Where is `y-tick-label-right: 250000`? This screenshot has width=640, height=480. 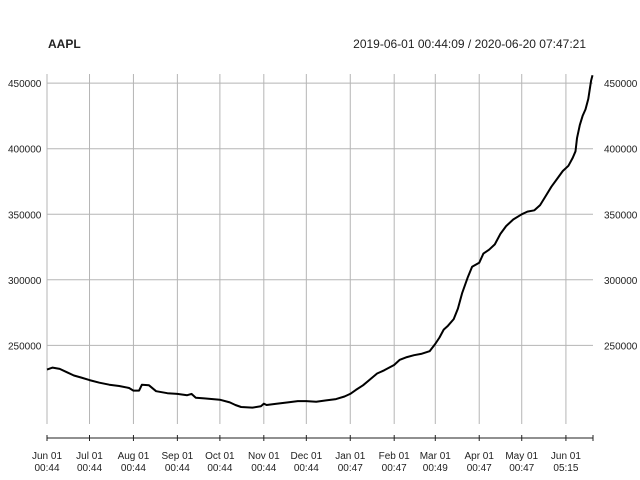
y-tick-label-right: 250000 is located at coordinates (621, 346).